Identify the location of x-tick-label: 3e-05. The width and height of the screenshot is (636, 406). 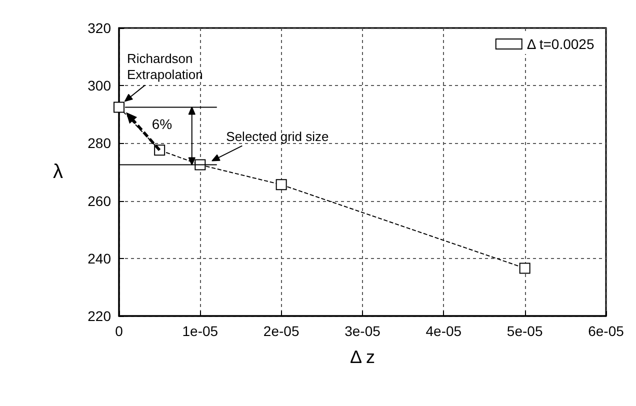
(362, 331).